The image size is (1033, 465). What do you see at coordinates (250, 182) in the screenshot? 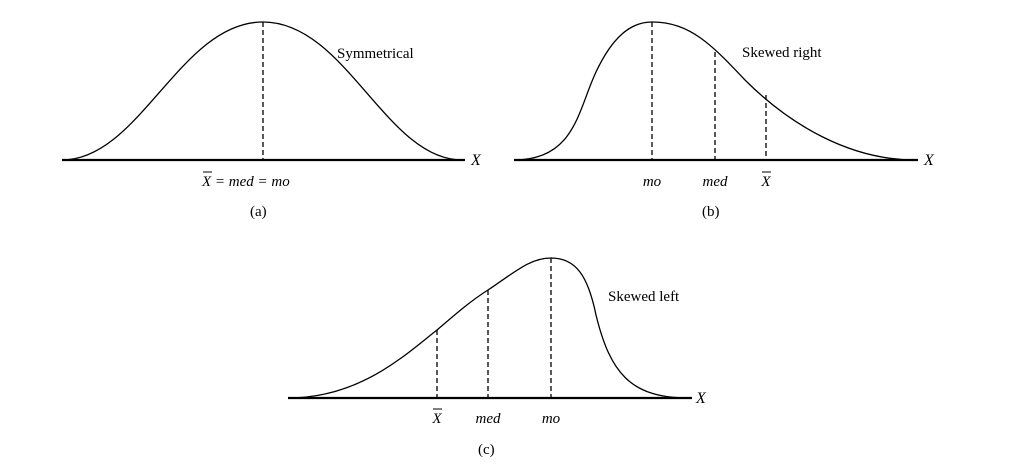
I see `panel-a-equality-text: = med = mo` at bounding box center [250, 182].